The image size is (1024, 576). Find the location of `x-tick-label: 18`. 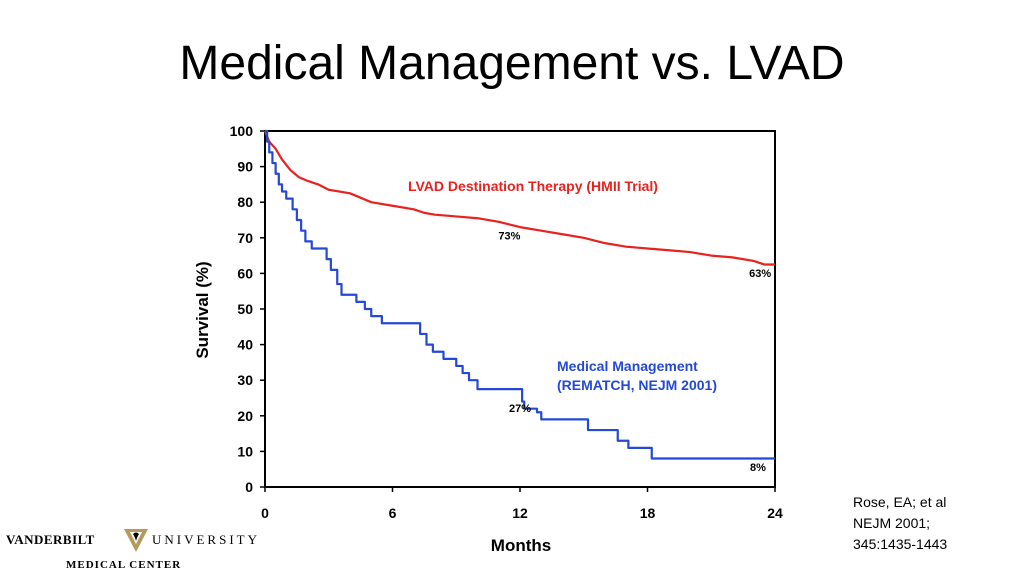

x-tick-label: 18 is located at coordinates (648, 513).